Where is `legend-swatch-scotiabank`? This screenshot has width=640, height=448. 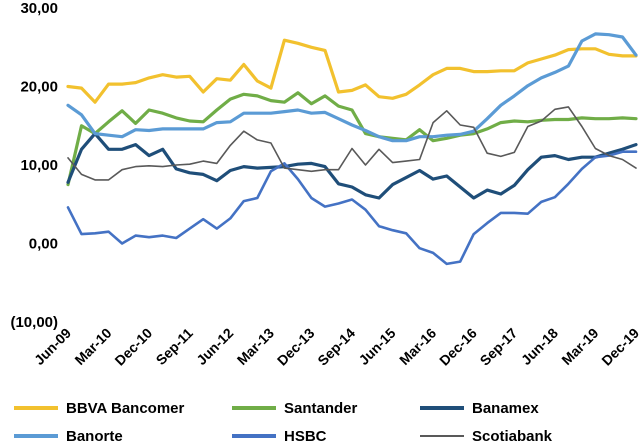 legend-swatch-scotiabank is located at coordinates (442, 436).